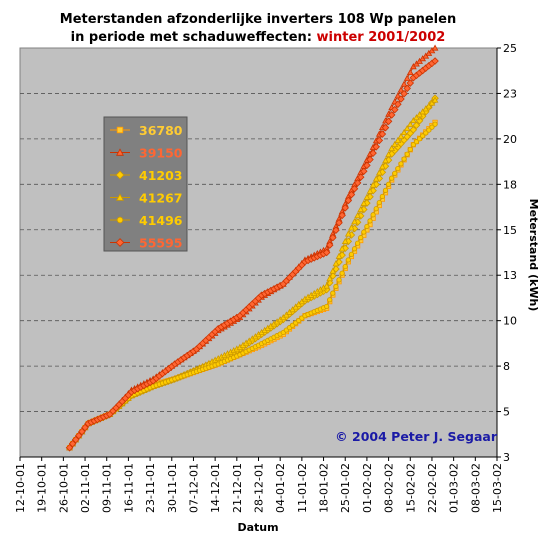 This screenshot has height=540, width=550. I want to click on x-tick-label: 26-10-01, so click(63, 488).